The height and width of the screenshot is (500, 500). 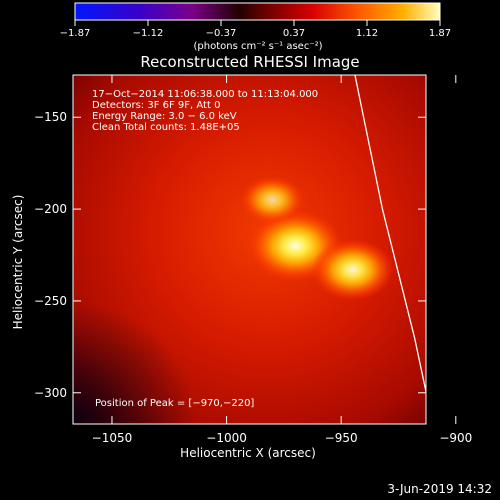 I want to click on info-line-counts: Clean Total counts: 1.48E+05, so click(x=166, y=127).